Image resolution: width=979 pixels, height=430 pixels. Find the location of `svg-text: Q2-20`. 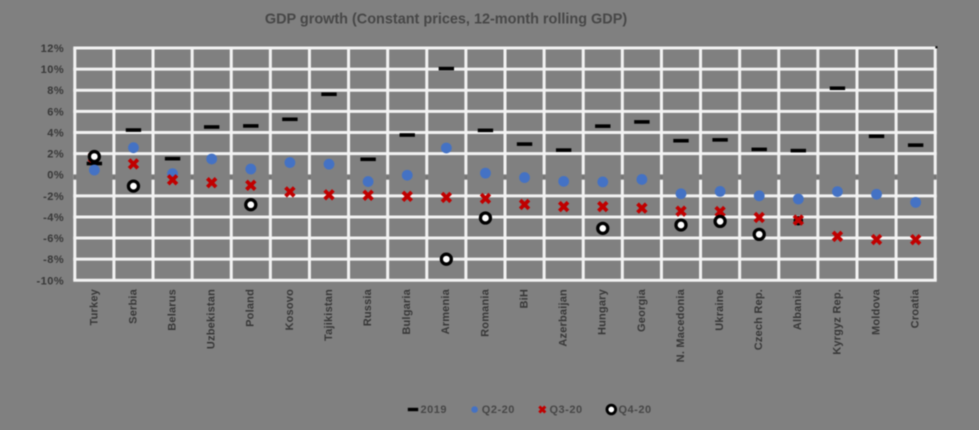

svg-text: Q2-20 is located at coordinates (498, 410).